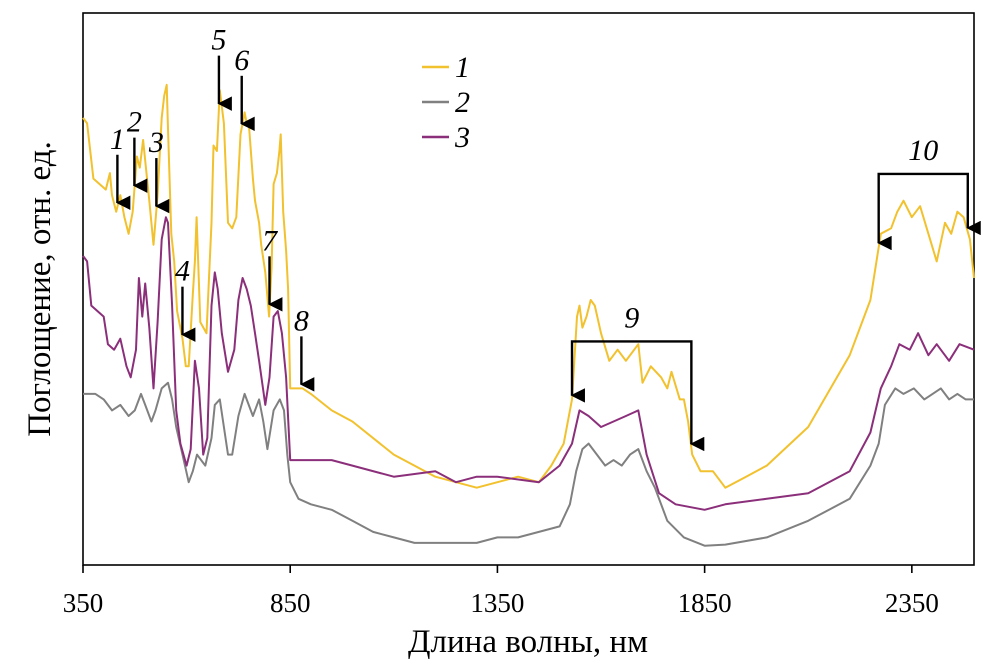 This screenshot has height=670, width=1004. Describe the element at coordinates (83, 603) in the screenshot. I see `x-tick-label: 350` at that location.